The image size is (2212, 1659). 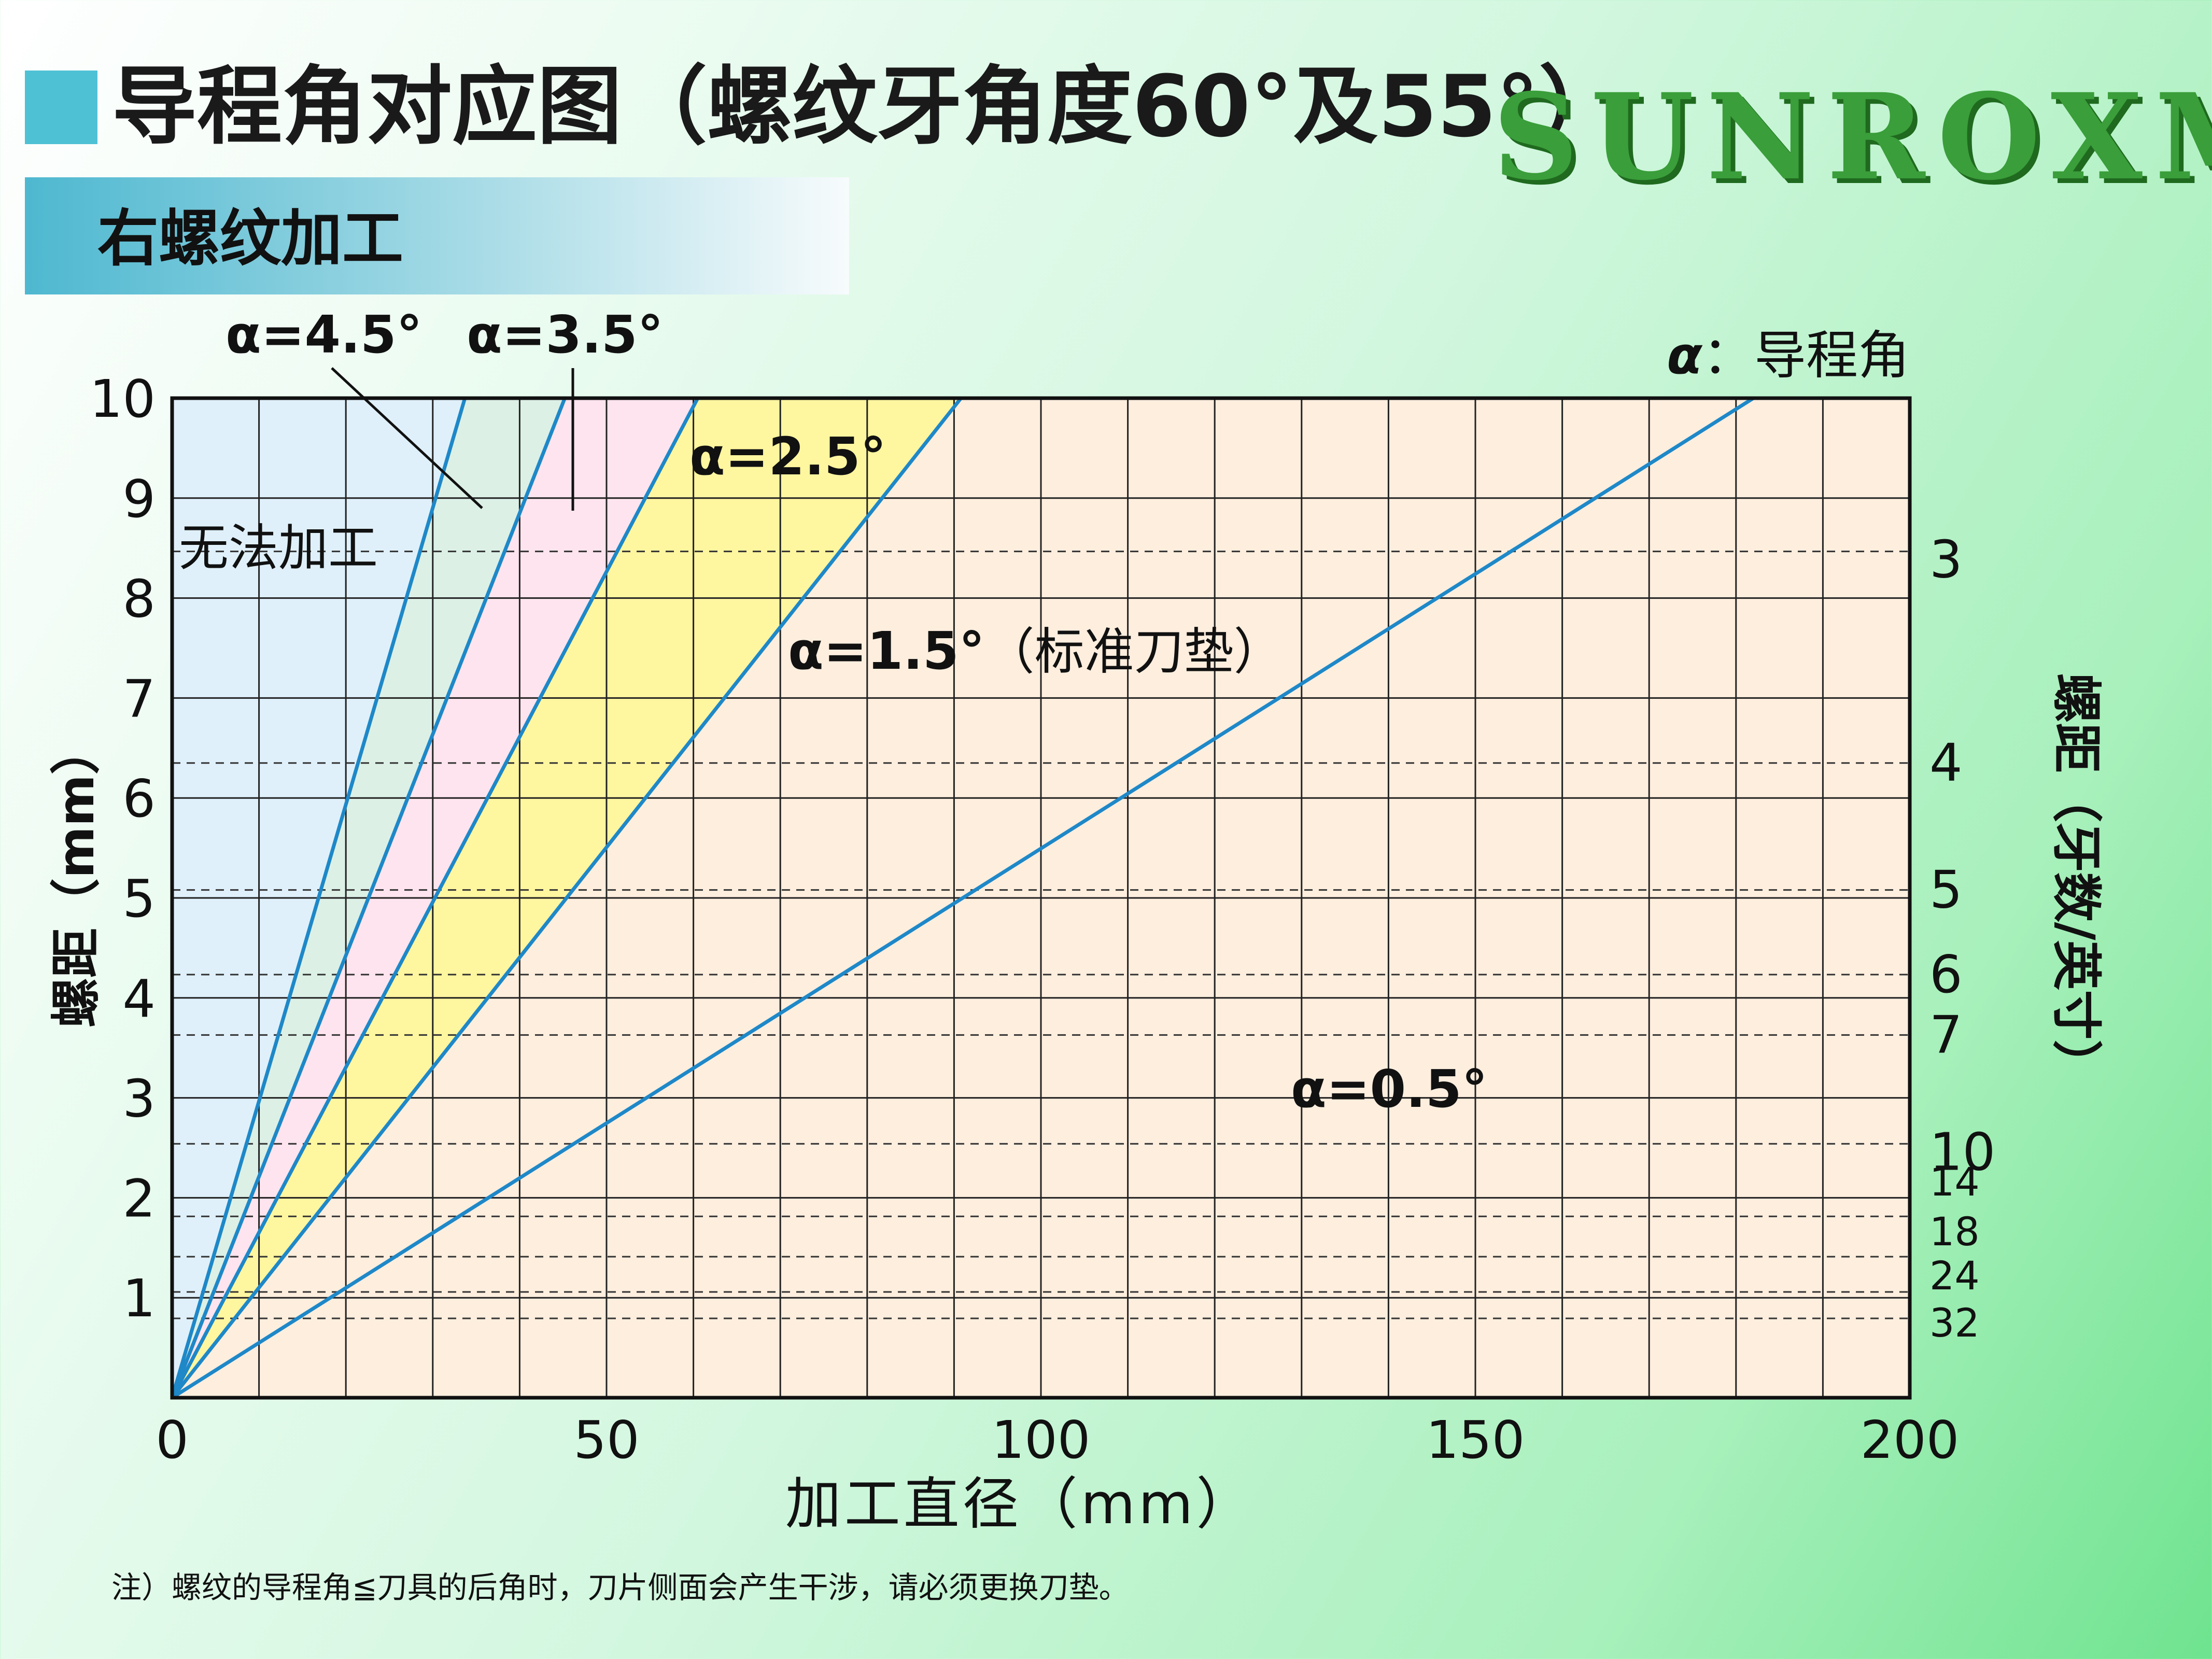 I want to click on y-axis-title: 螺距（mm）, so click(x=76, y=876).